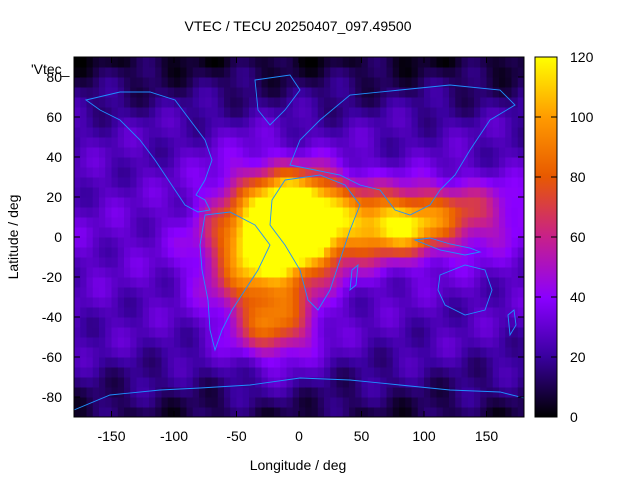 Image resolution: width=640 pixels, height=480 pixels. What do you see at coordinates (54, 157) in the screenshot?
I see `y-tick-label: 40` at bounding box center [54, 157].